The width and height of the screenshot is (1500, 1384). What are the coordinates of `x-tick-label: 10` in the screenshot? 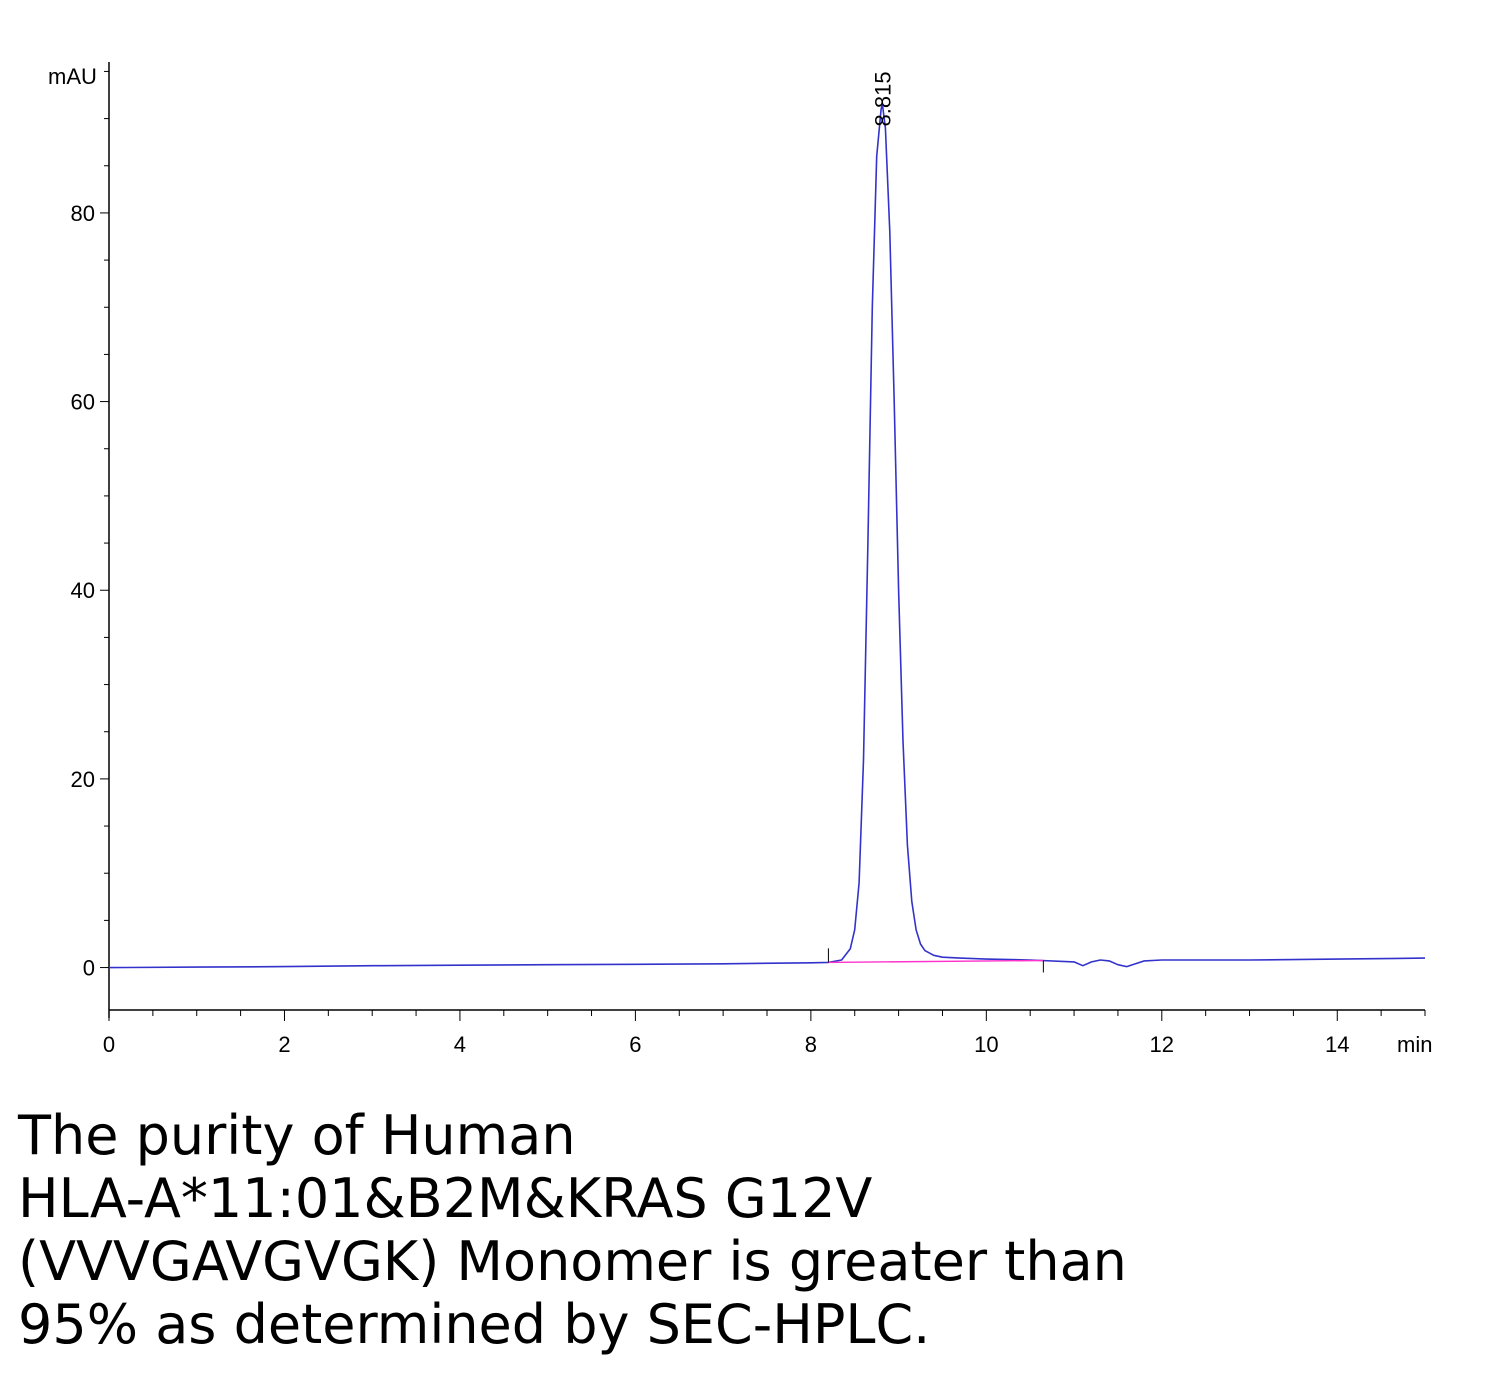 It's located at (986, 1044).